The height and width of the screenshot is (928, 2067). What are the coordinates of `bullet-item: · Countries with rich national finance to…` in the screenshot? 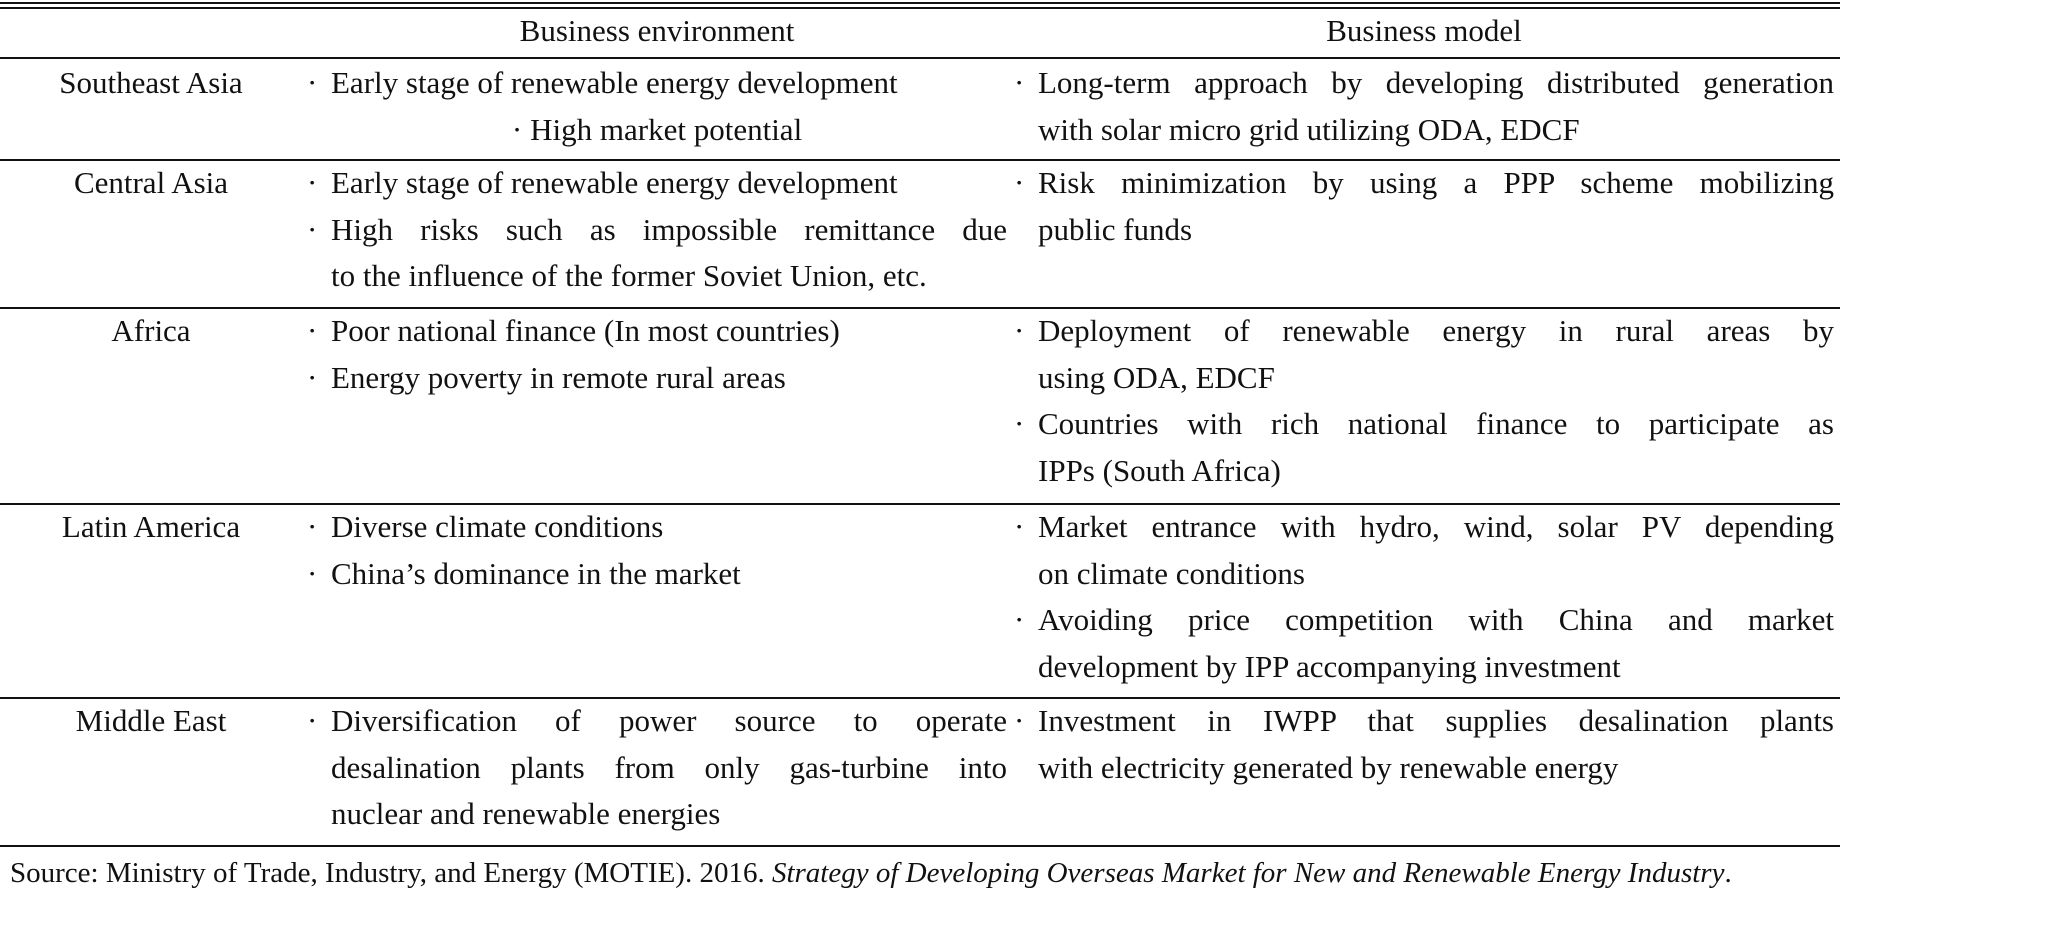 It's located at (1424, 447).